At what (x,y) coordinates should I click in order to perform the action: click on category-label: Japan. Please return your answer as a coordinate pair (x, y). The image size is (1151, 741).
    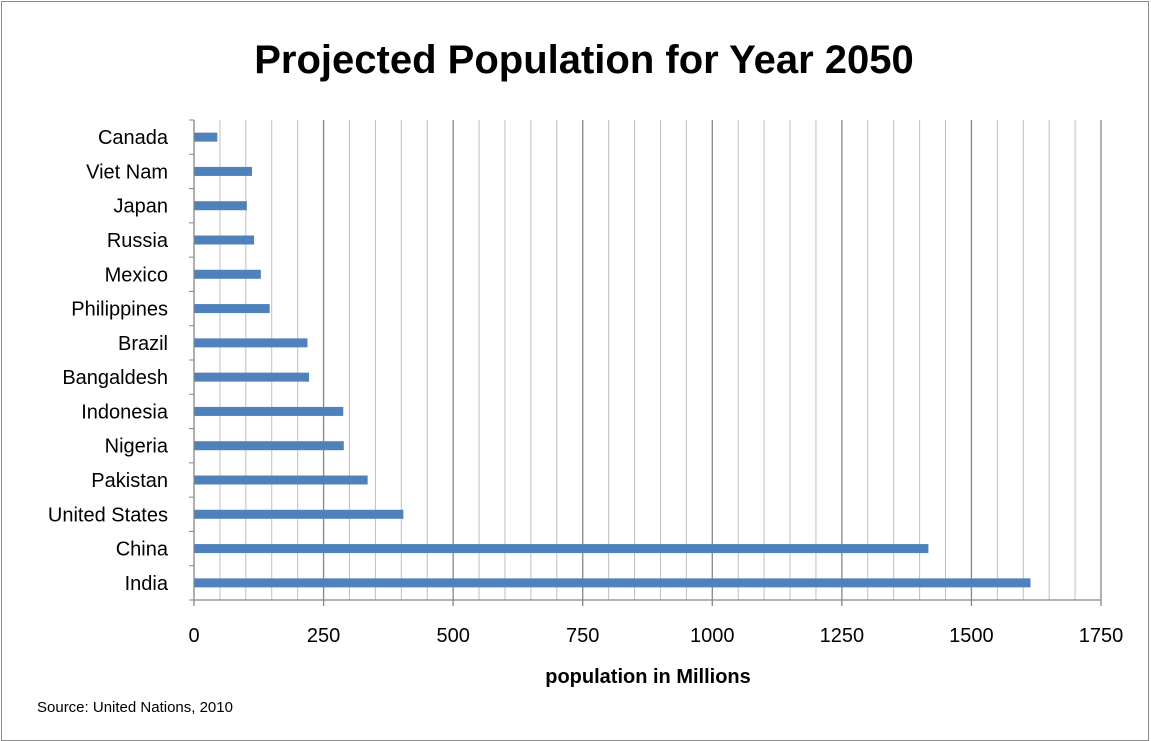
    Looking at the image, I should click on (141, 207).